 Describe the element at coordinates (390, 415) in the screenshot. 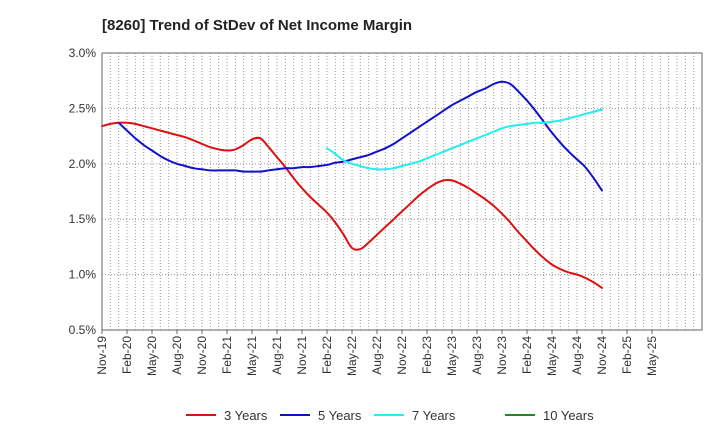

I see `legend: 3 Years 5 Years 7 Years 10 Years` at that location.